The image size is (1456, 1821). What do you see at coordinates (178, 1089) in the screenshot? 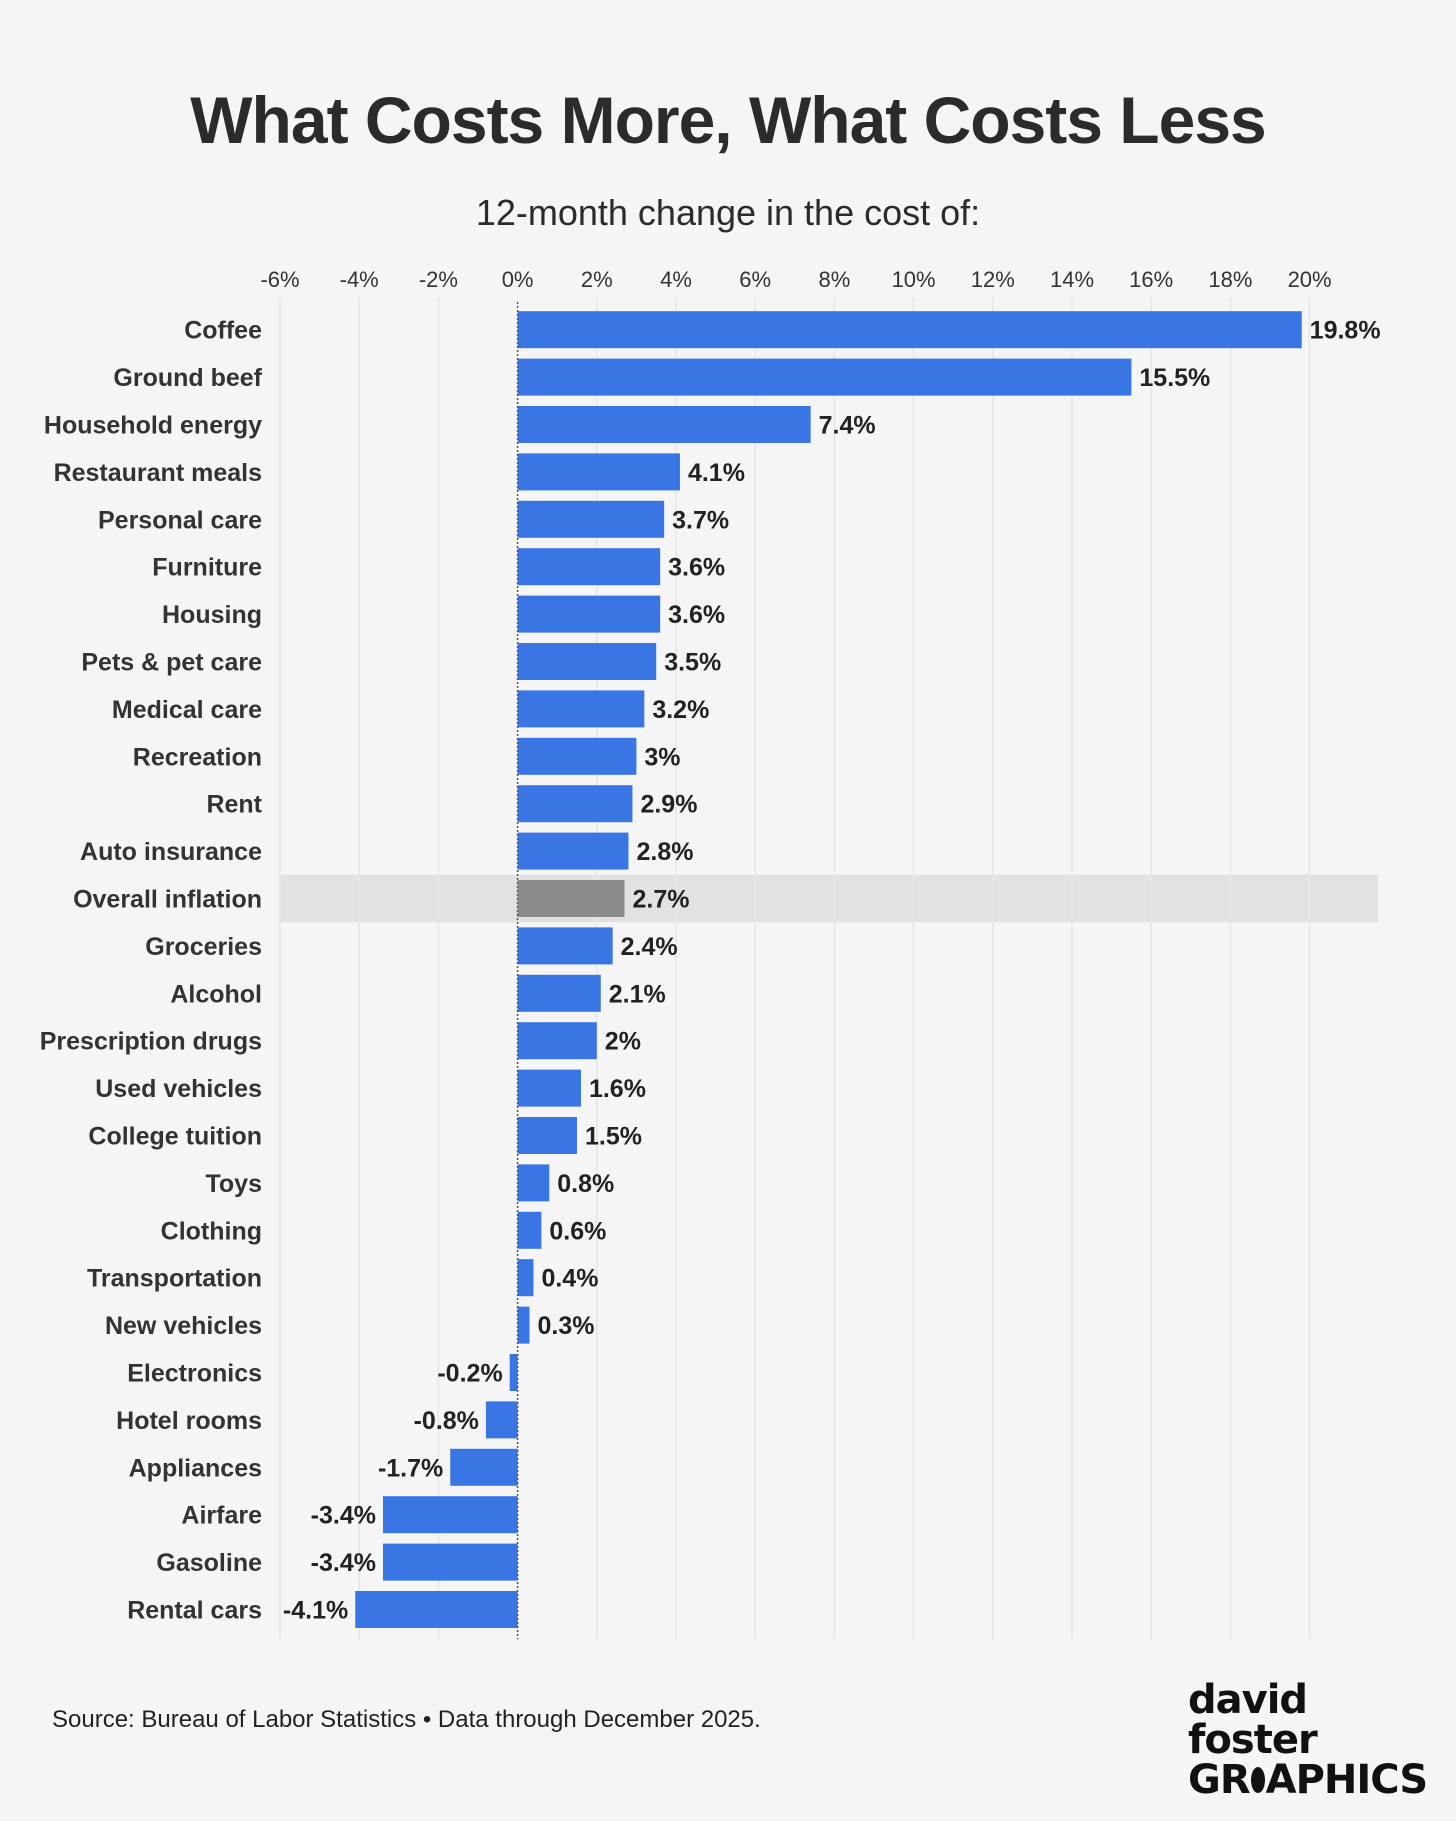
I see `category-label: Used vehicles` at bounding box center [178, 1089].